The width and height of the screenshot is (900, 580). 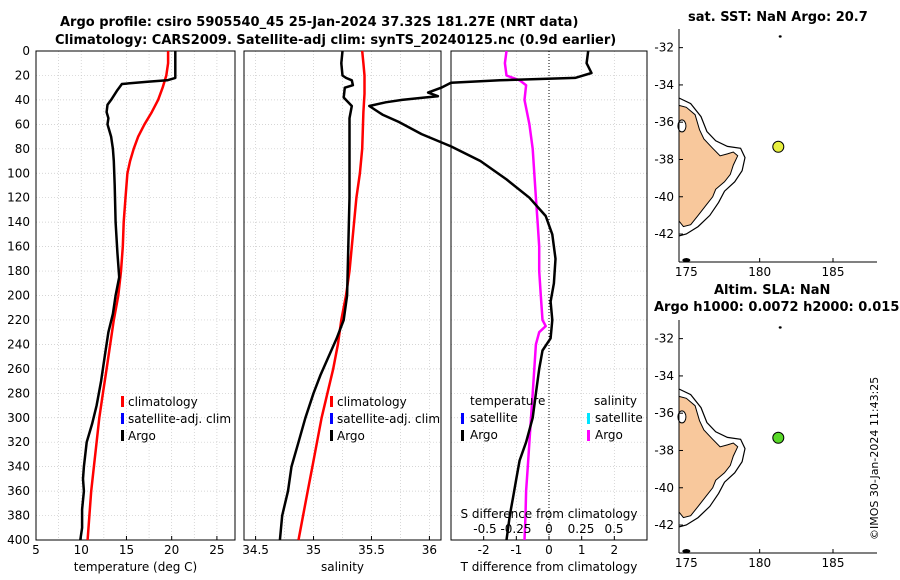 What do you see at coordinates (619, 418) in the screenshot?
I see `legend-s-satellite: satellite` at bounding box center [619, 418].